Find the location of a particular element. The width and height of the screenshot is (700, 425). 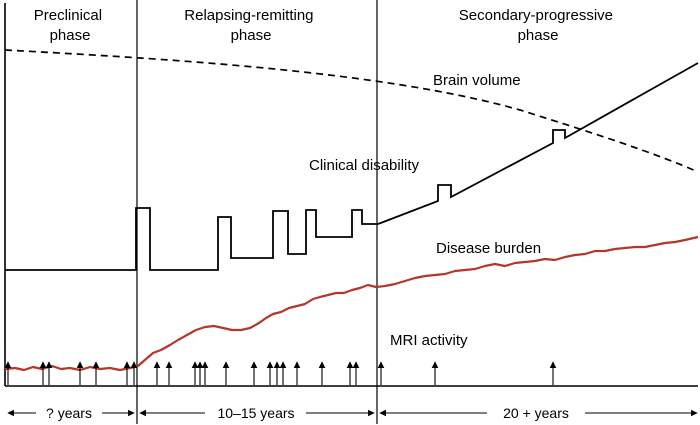

duration-label-secondary-progressive: 20 + years is located at coordinates (536, 413).